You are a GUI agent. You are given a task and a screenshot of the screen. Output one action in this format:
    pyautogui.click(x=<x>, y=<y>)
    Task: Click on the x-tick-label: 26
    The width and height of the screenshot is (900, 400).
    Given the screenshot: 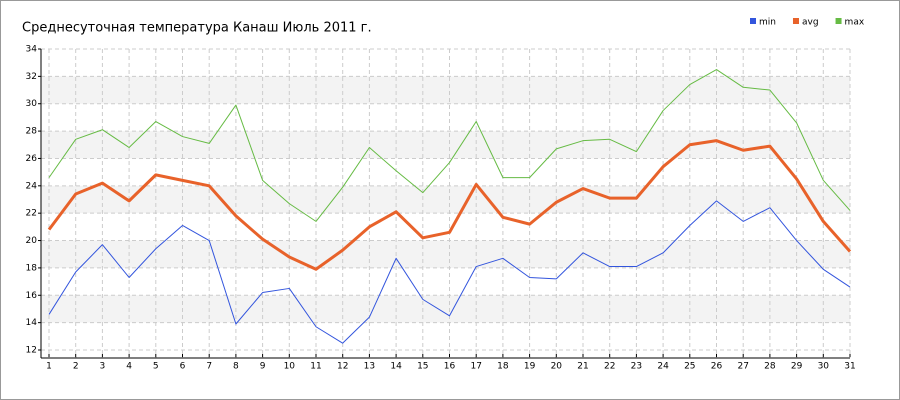 What is the action you would take?
    pyautogui.click(x=717, y=367)
    